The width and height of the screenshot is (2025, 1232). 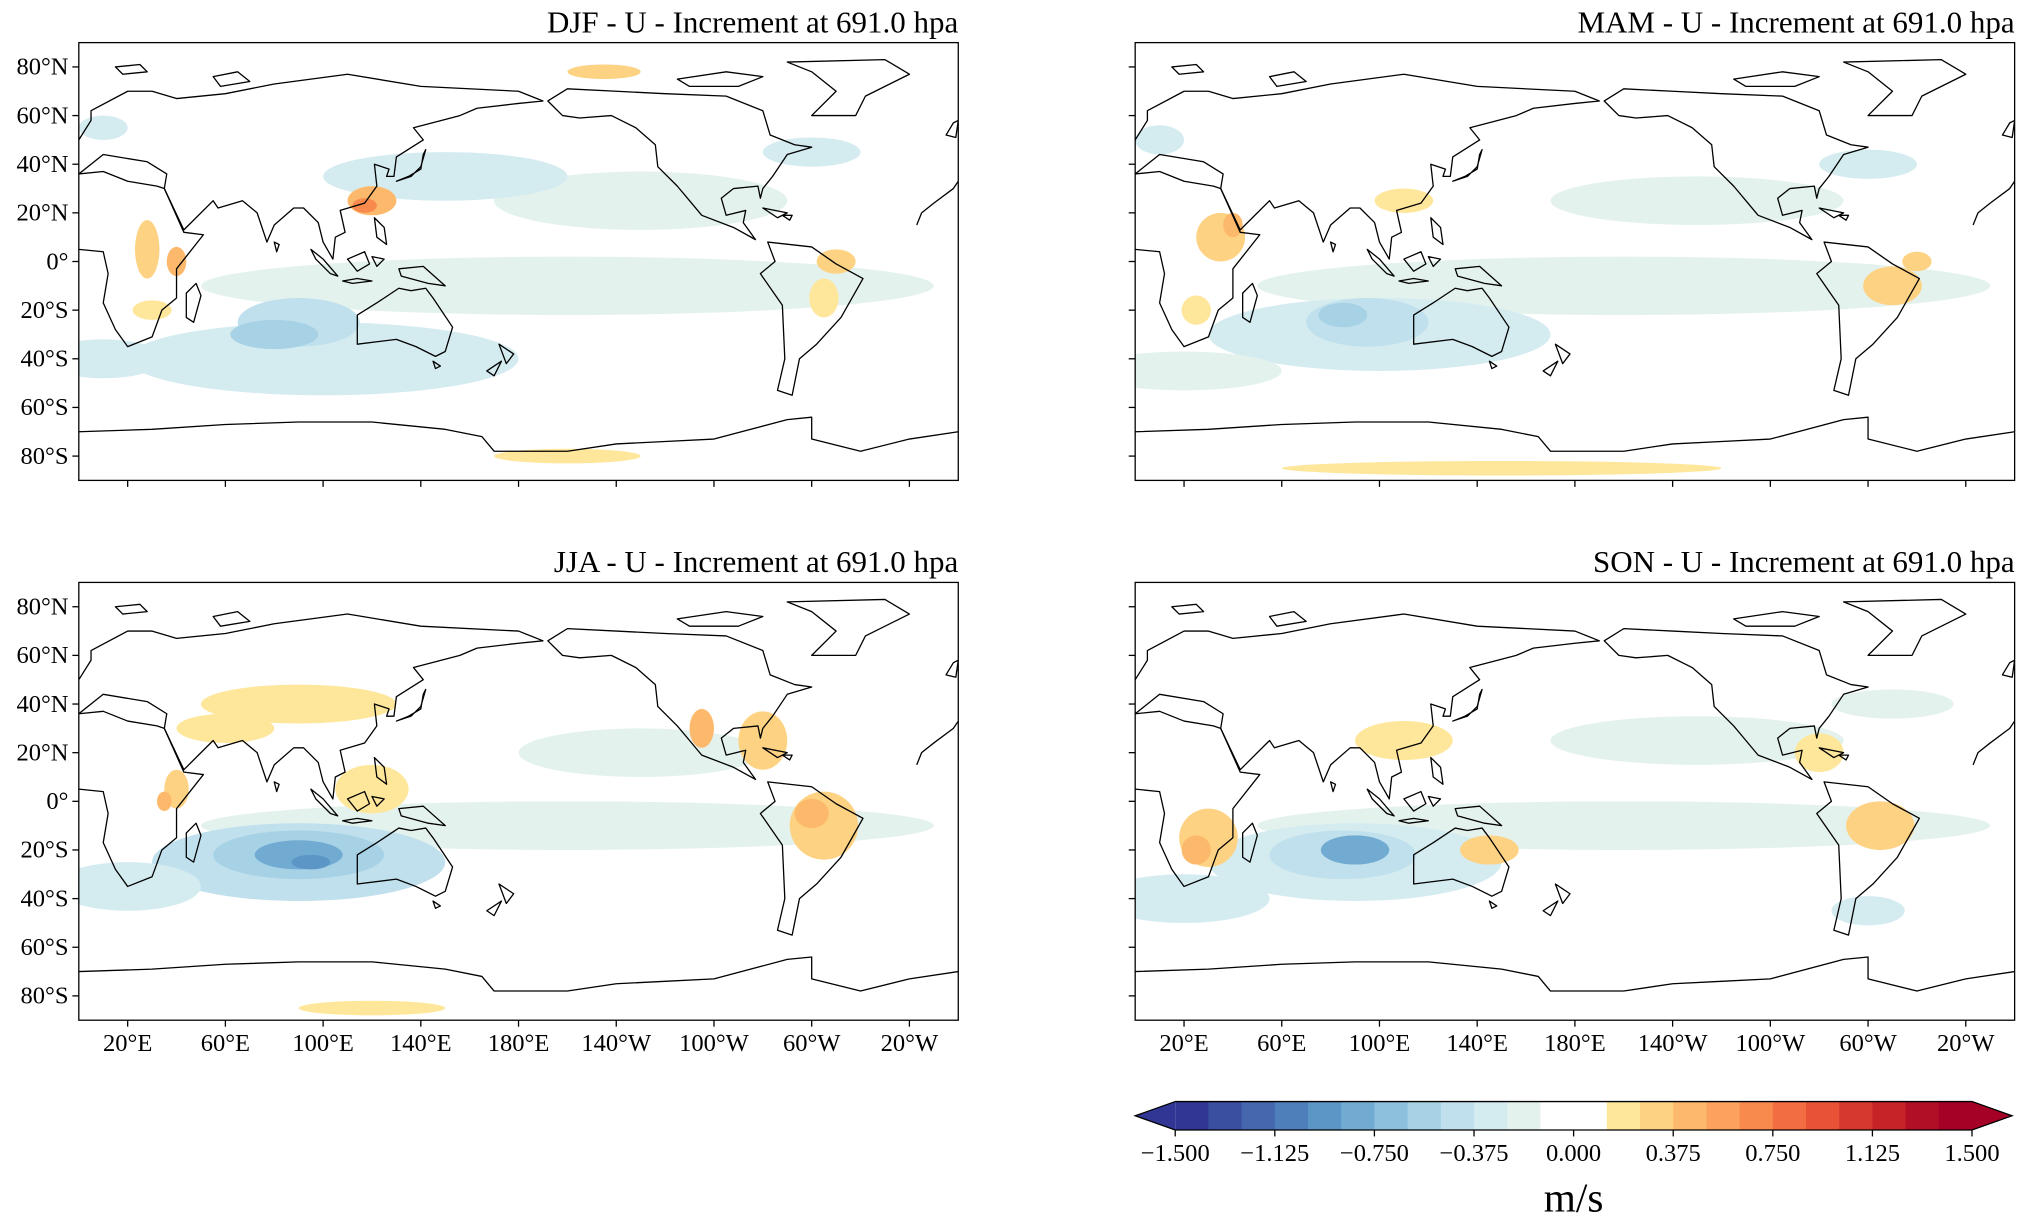 What do you see at coordinates (1992, 1115) in the screenshot?
I see `colorbar-over` at bounding box center [1992, 1115].